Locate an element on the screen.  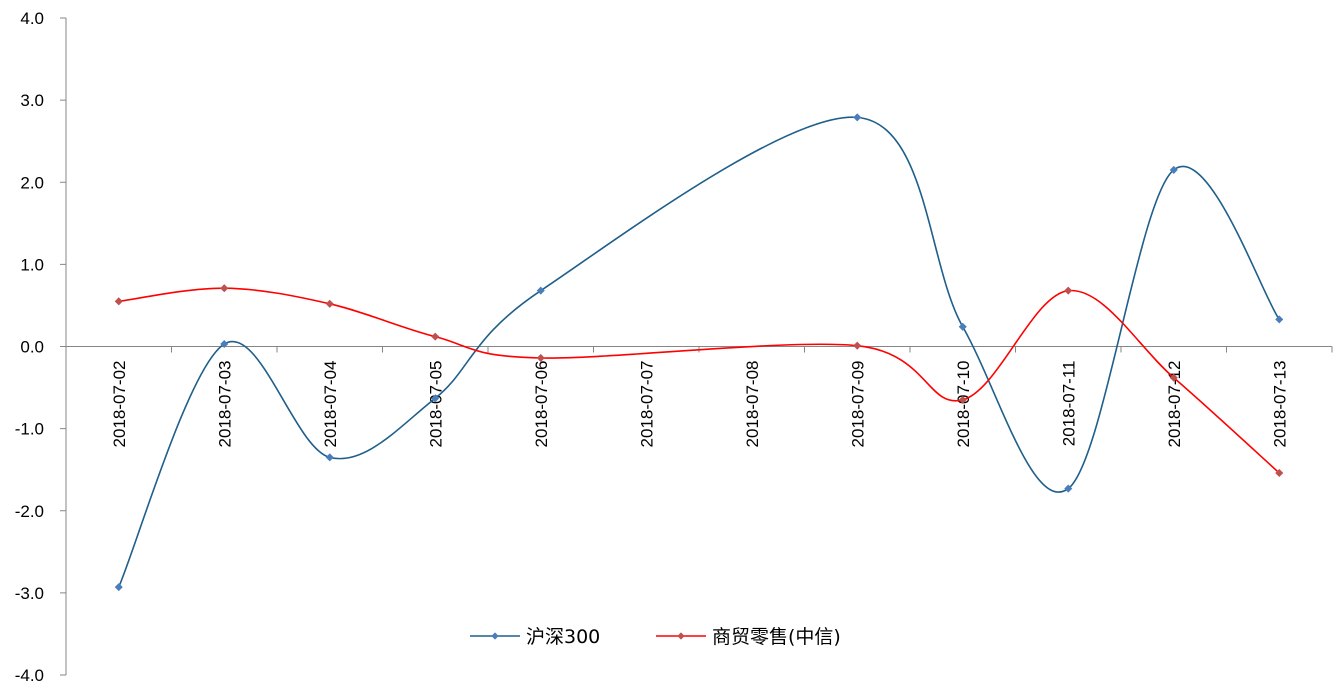
y-tick-label: 2.0 is located at coordinates (32, 182).